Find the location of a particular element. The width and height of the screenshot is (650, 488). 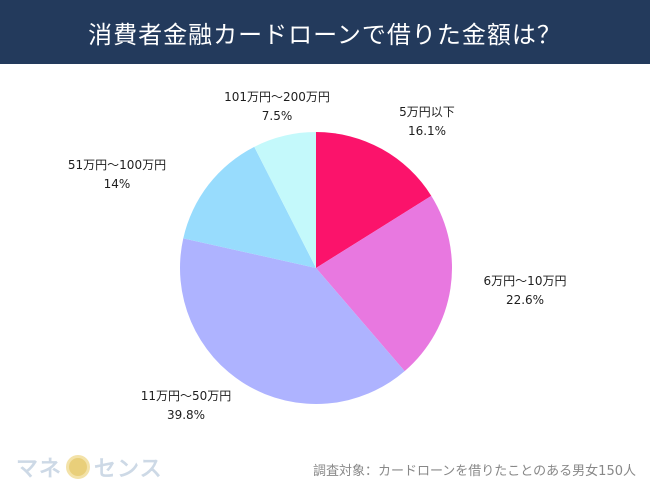

chart-title-banner: 消費者金融カードローンで借りた金額は？ is located at coordinates (325, 32).